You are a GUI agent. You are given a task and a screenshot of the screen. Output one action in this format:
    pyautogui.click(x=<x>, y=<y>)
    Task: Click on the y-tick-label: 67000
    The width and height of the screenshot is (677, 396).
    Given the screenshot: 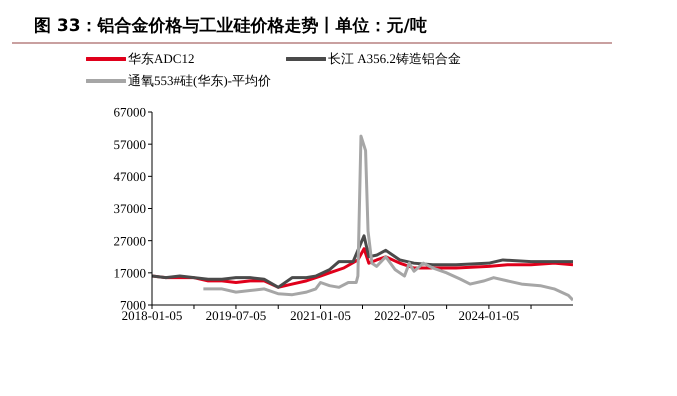 What is the action you would take?
    pyautogui.click(x=130, y=112)
    